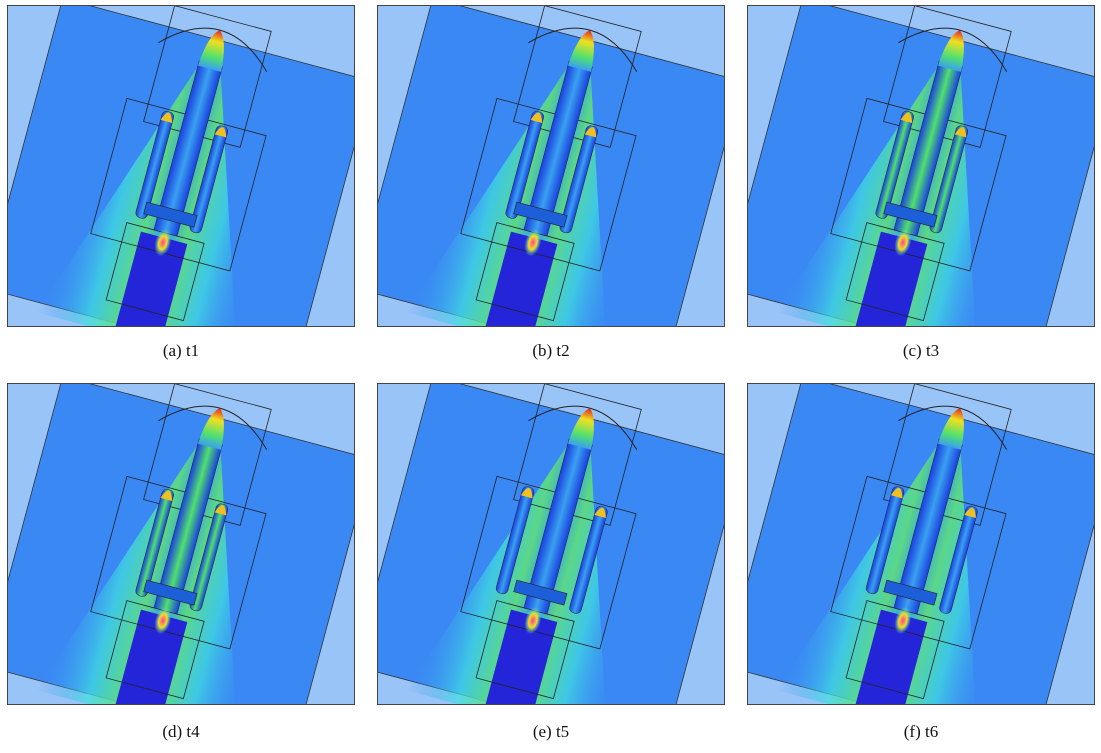 The height and width of the screenshot is (753, 1101). I want to click on caption: (a) t1, so click(181, 350).